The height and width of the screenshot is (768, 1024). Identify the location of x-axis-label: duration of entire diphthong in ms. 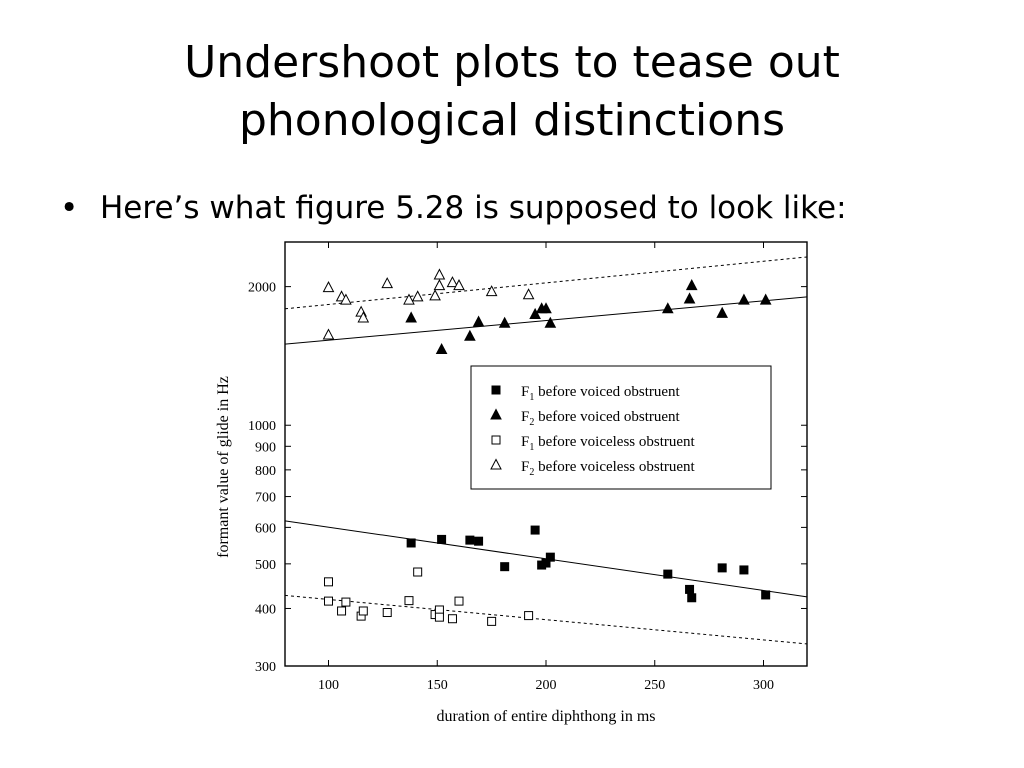
(545, 716).